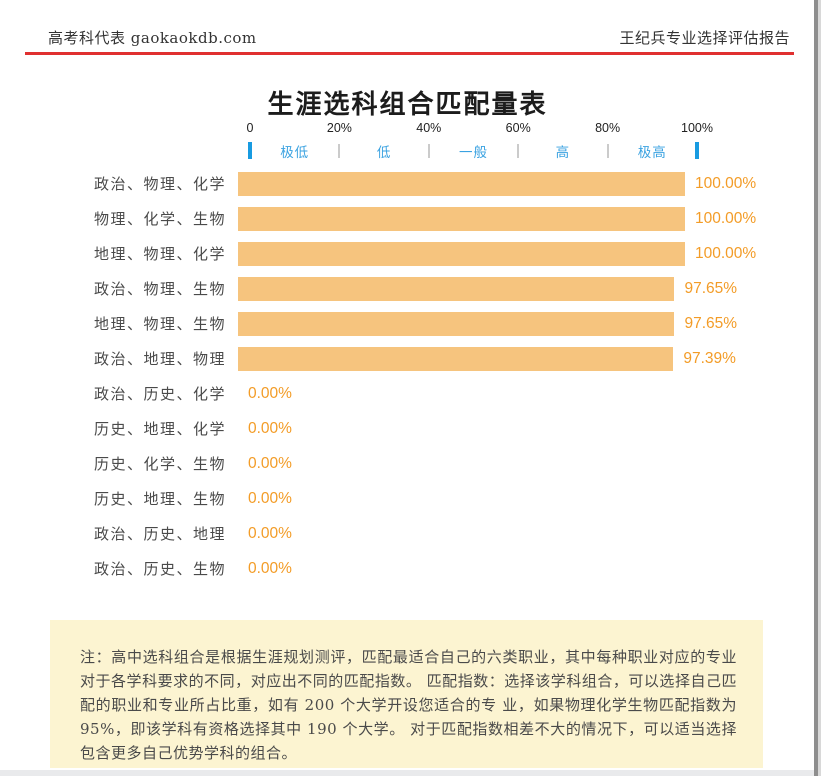 This screenshot has height=776, width=821. What do you see at coordinates (409, 53) in the screenshot?
I see `header-divider` at bounding box center [409, 53].